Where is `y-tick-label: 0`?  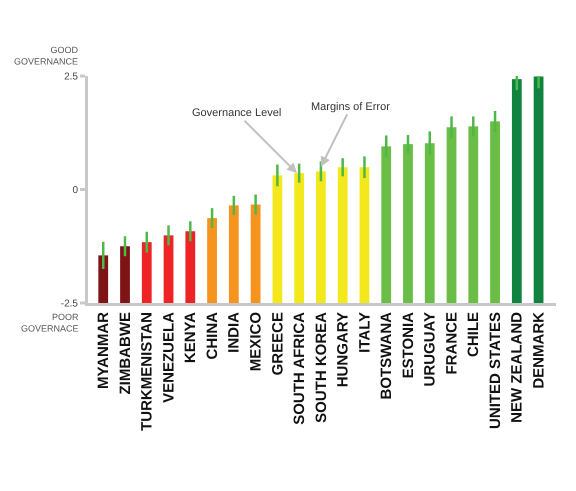
y-tick-label: 0 is located at coordinates (75, 190).